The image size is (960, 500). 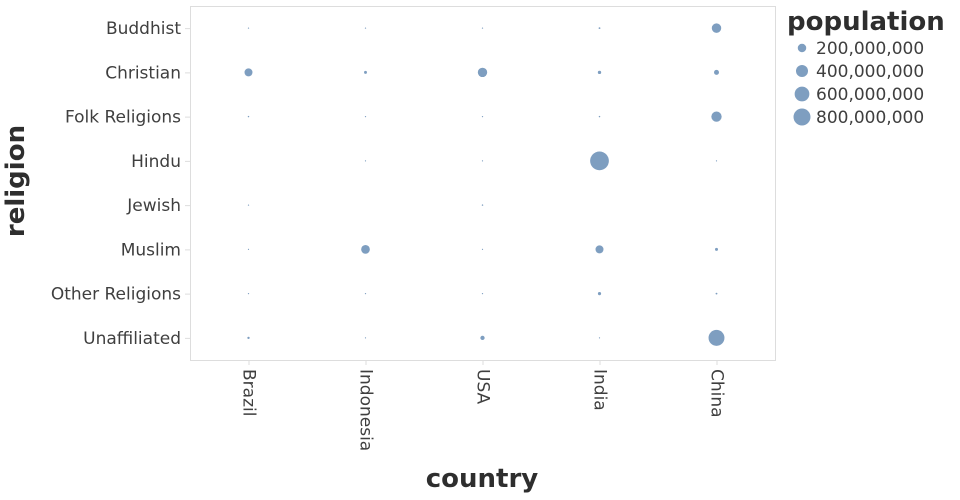 I want to click on y-tick-label: Folk Religions, so click(x=123, y=118).